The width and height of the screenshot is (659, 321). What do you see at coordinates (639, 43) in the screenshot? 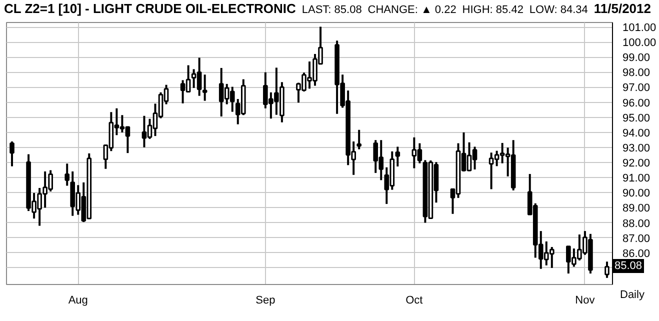
I see `y-tick-label: 100.00` at bounding box center [639, 43].